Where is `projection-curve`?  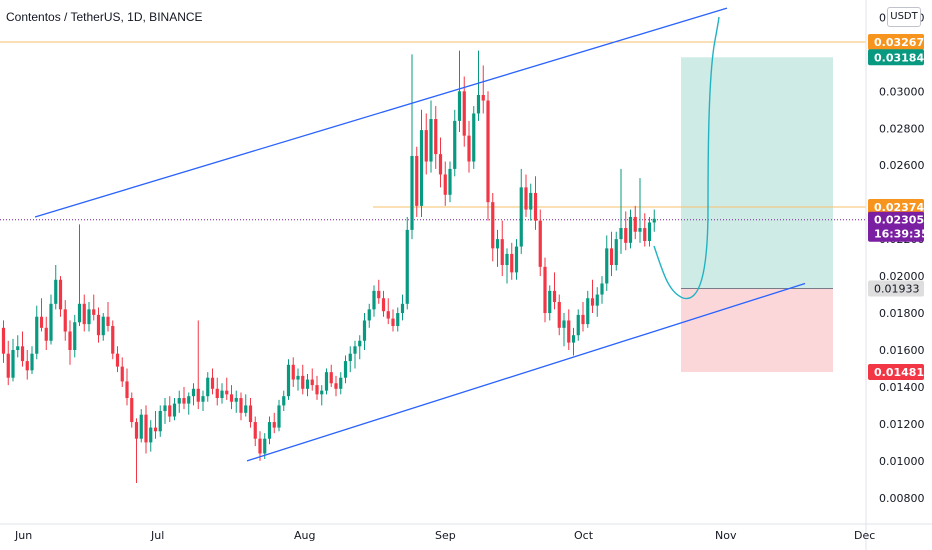 projection-curve is located at coordinates (686, 158).